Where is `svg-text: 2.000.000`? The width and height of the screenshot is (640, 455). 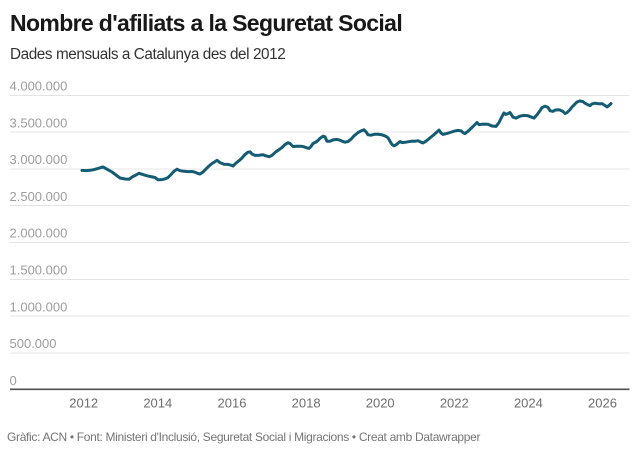
svg-text: 2.000.000 is located at coordinates (39, 233).